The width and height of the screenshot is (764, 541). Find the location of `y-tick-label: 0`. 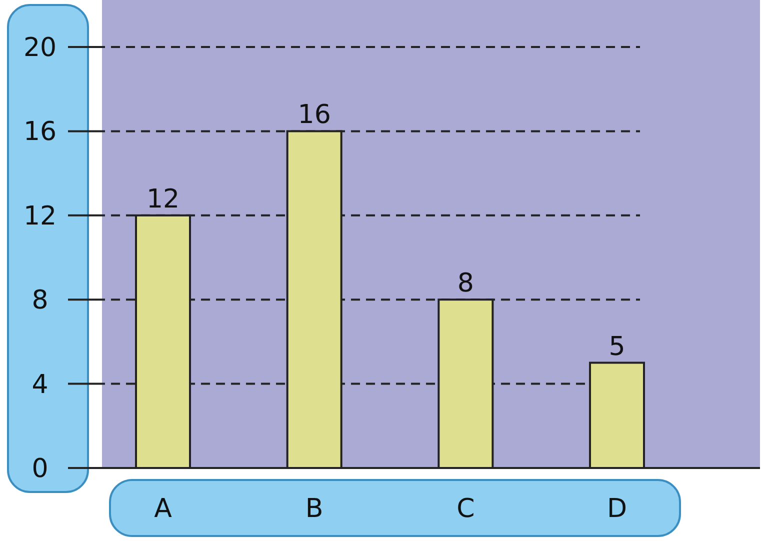

y-tick-label: 0 is located at coordinates (40, 469).